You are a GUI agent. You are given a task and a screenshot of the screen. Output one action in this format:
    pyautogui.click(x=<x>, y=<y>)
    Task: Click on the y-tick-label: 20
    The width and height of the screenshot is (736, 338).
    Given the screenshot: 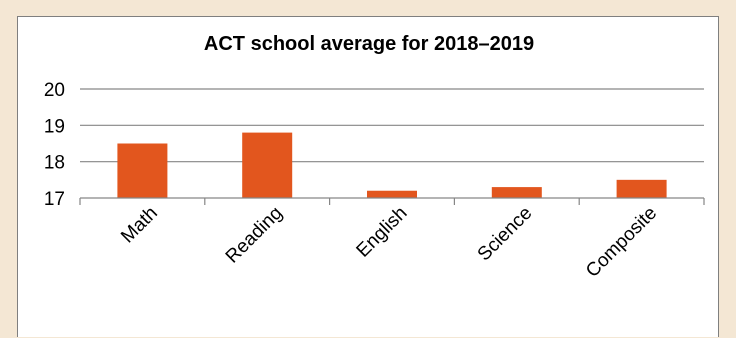 What is the action you would take?
    pyautogui.click(x=54, y=90)
    